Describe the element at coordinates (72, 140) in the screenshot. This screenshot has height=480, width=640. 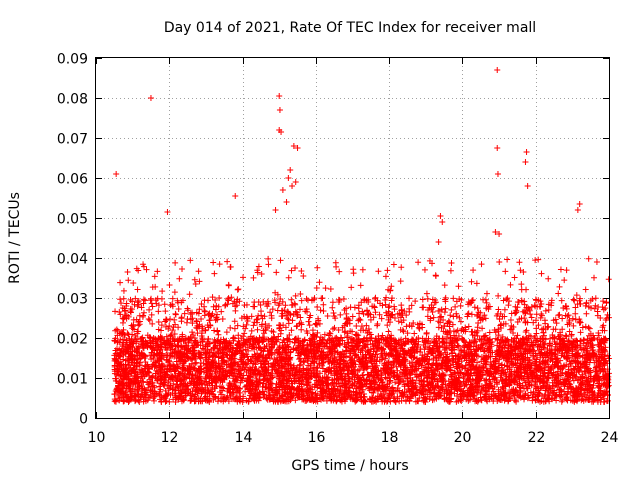
I see `y-tick-label: 0.07` at that location.